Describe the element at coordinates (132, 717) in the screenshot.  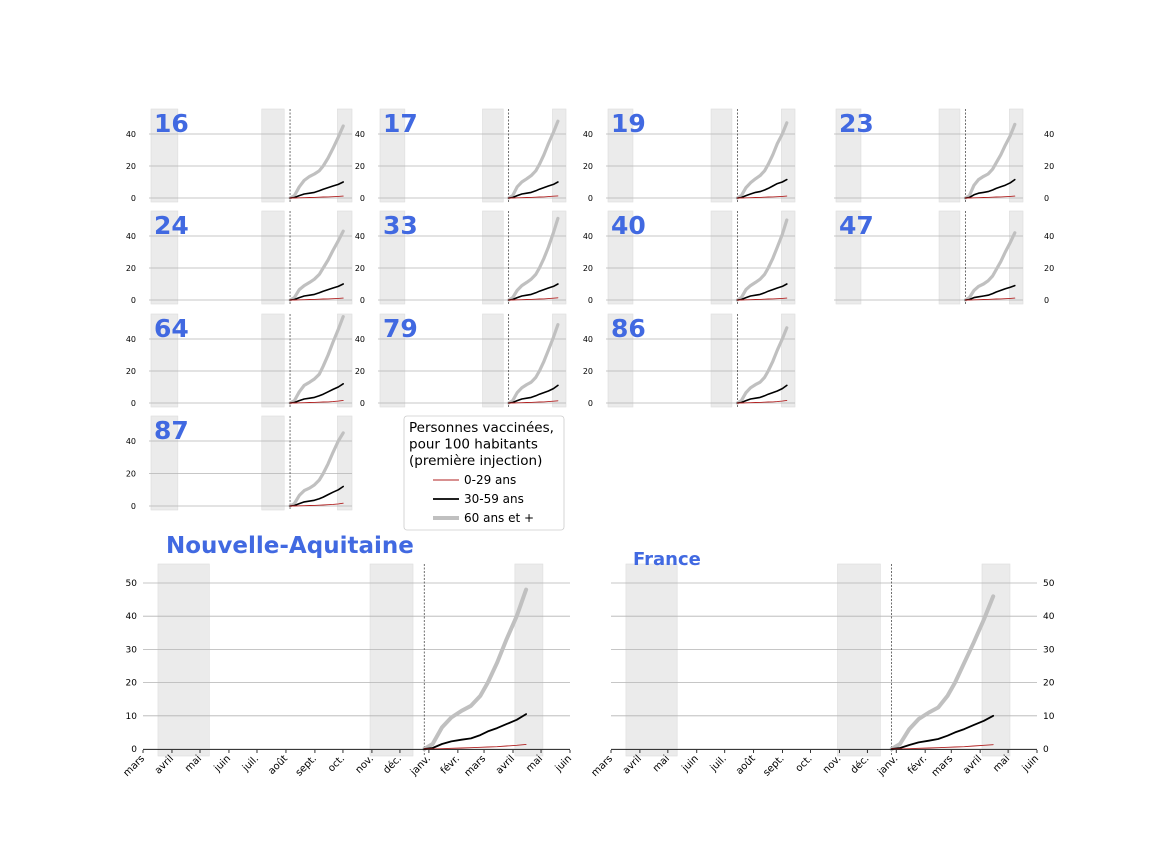
I see `y-tick-label: 10` at that location.